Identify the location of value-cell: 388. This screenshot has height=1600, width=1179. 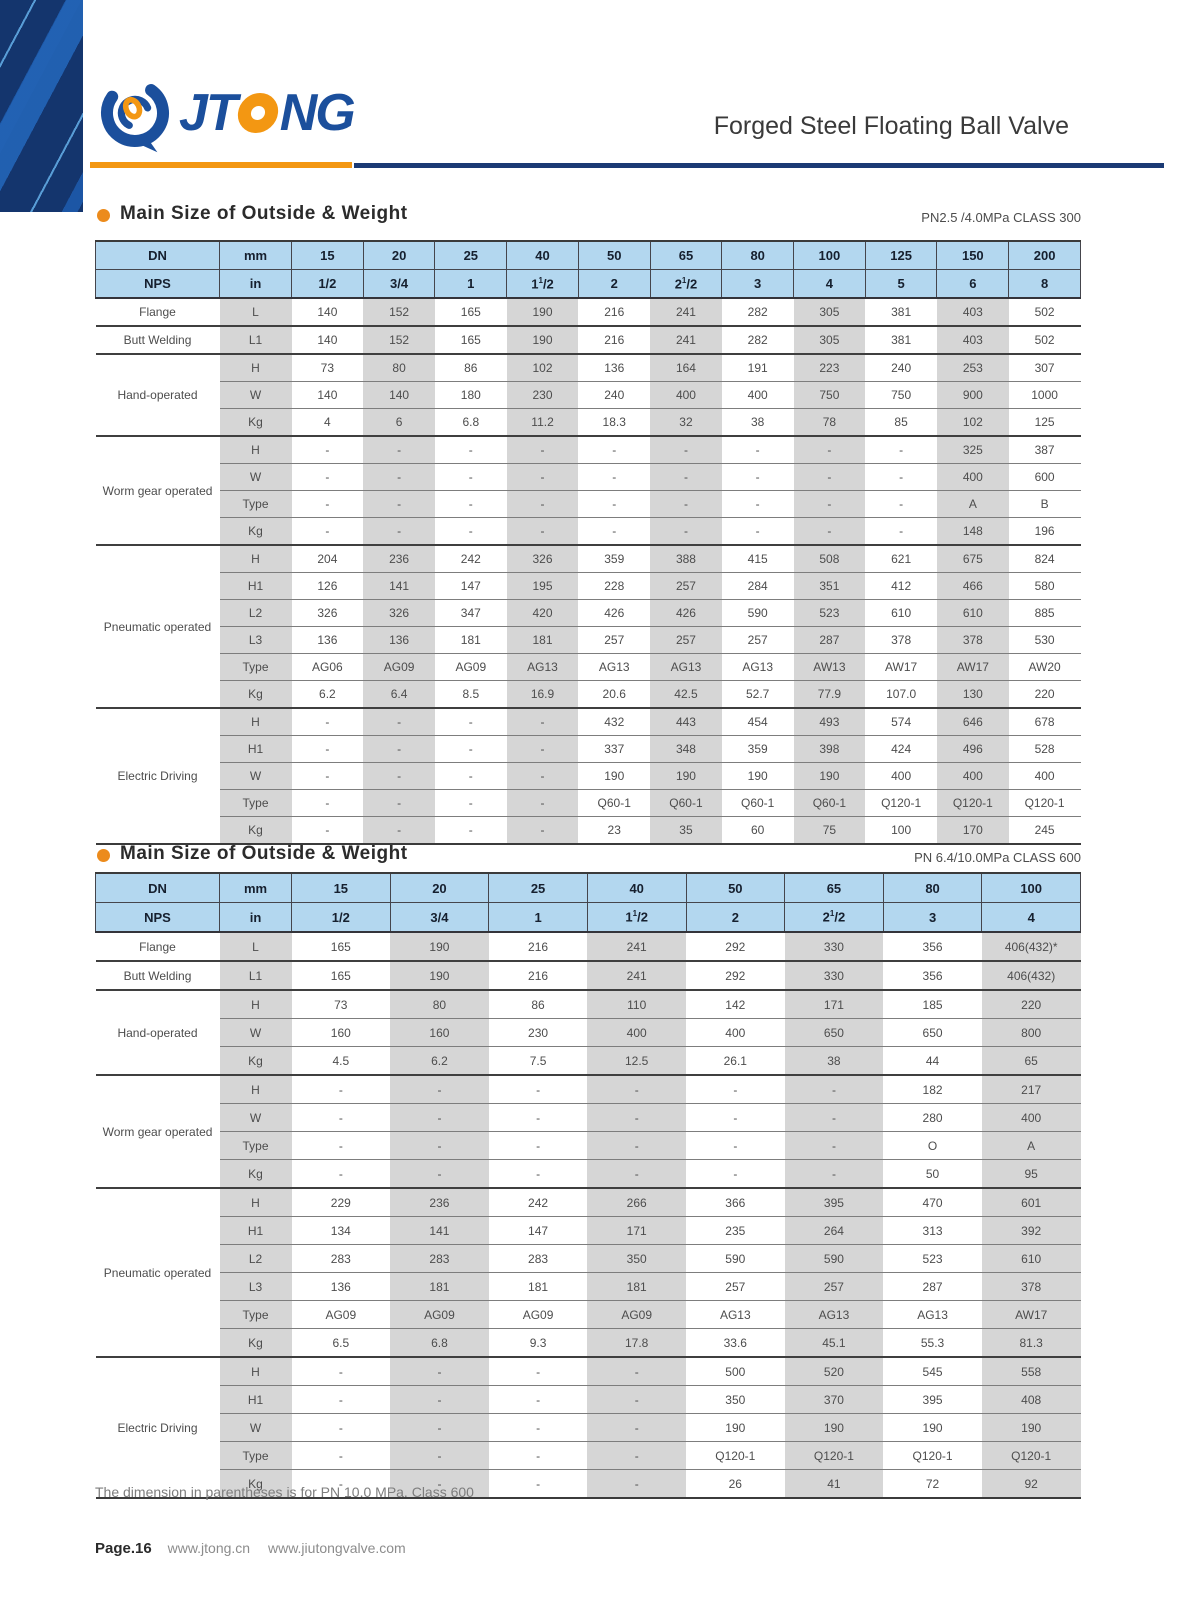
(686, 558).